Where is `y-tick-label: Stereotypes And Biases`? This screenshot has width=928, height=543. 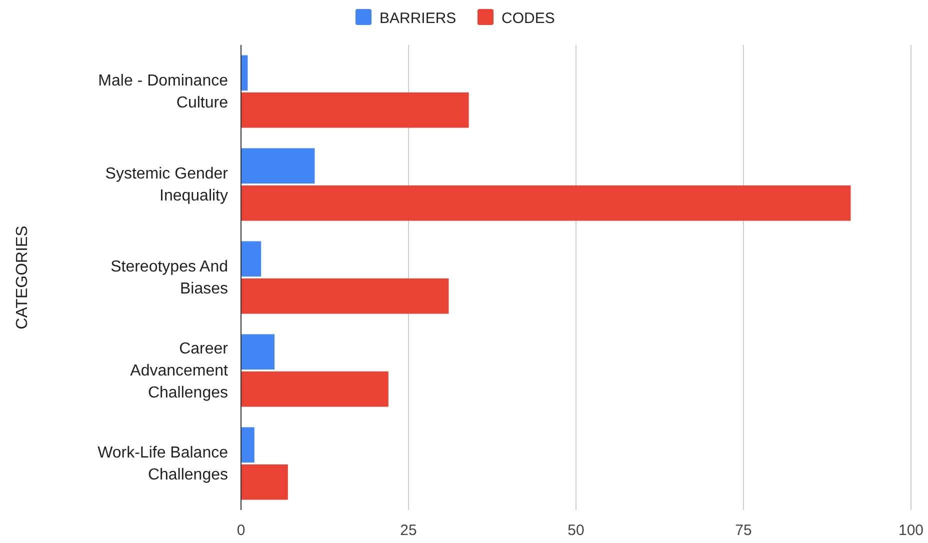 y-tick-label: Stereotypes And Biases is located at coordinates (169, 278).